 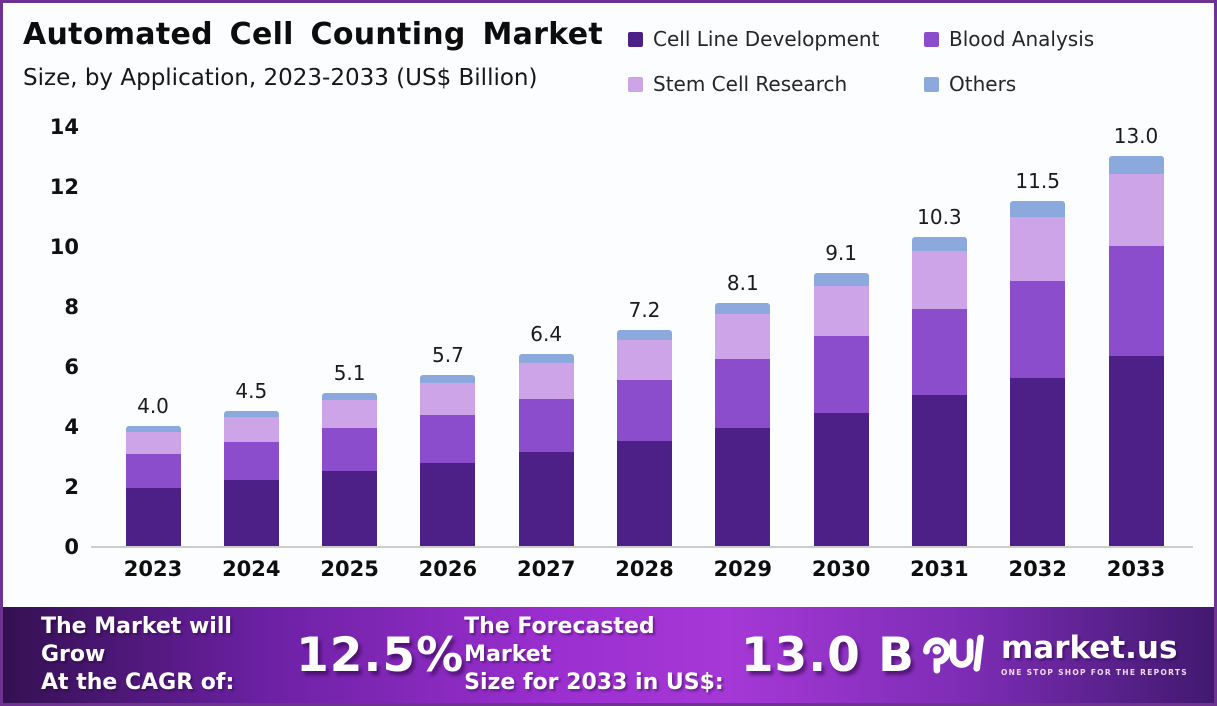 I want to click on bar-2030, so click(x=841, y=409).